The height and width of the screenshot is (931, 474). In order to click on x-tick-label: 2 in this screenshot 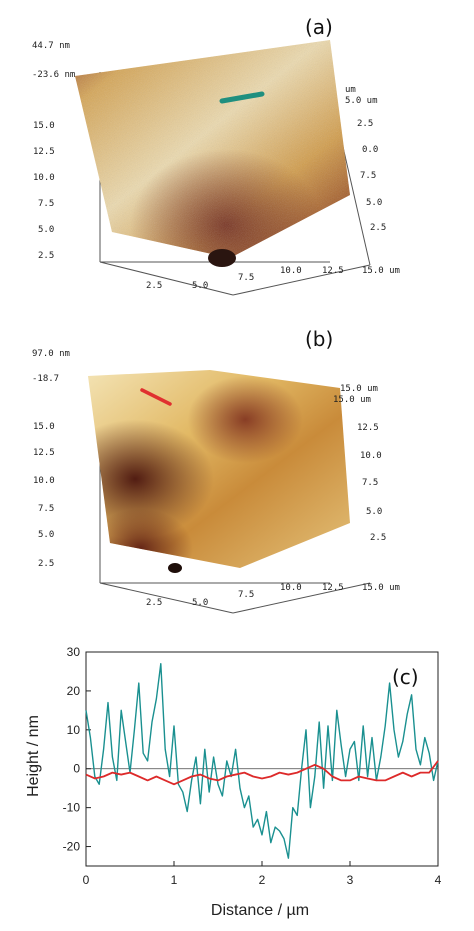, I will do `click(262, 880)`.